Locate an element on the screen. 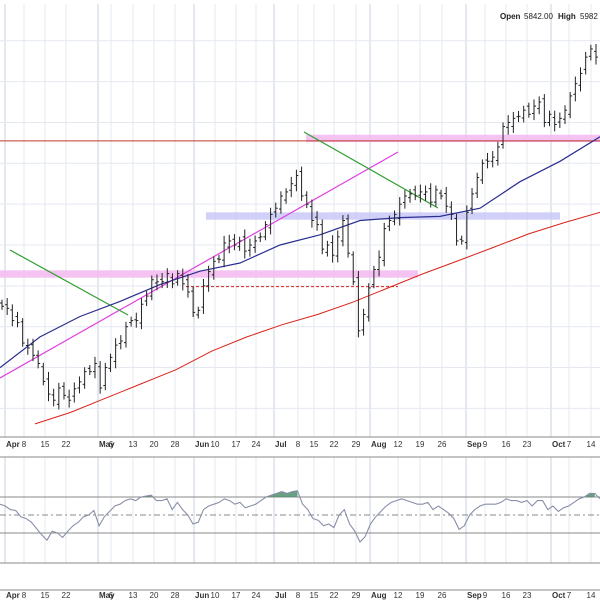 This screenshot has width=600, height=600. high-value: 5982 is located at coordinates (589, 16).